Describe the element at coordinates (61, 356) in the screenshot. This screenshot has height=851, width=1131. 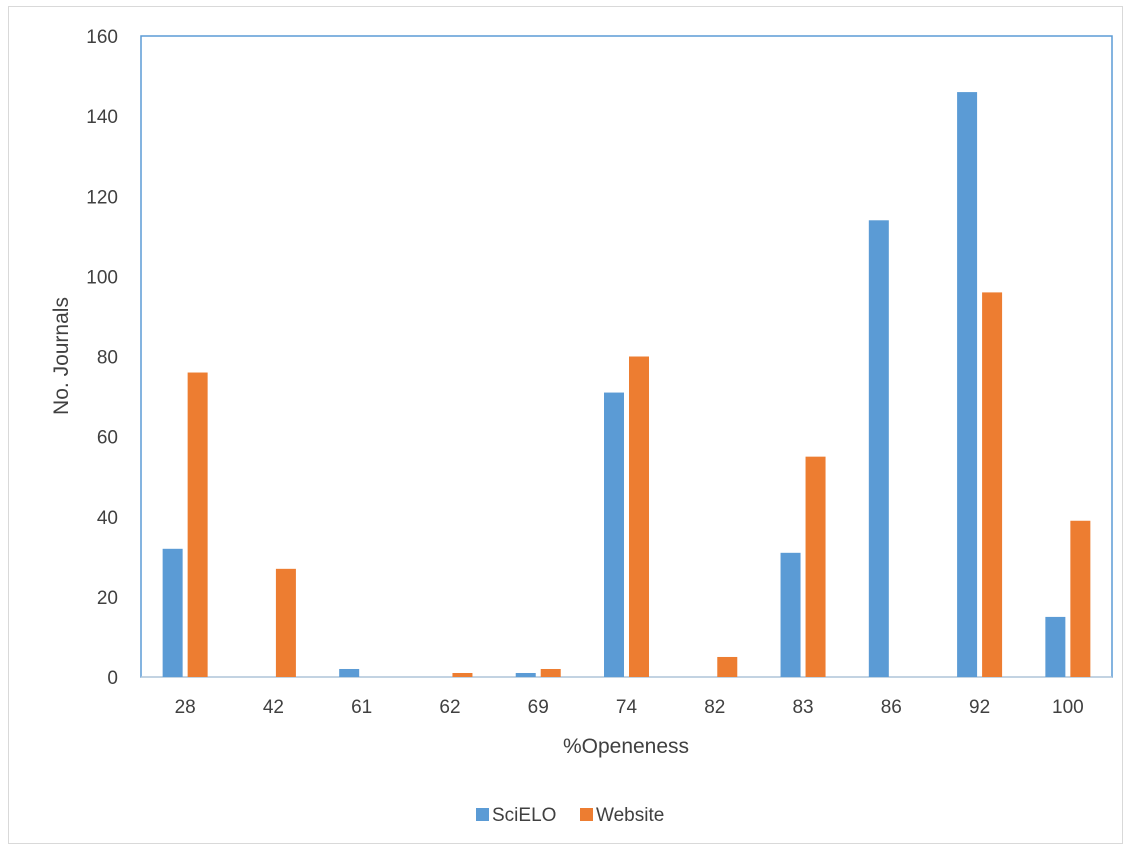
I see `y-axis-title: No. Journals` at that location.